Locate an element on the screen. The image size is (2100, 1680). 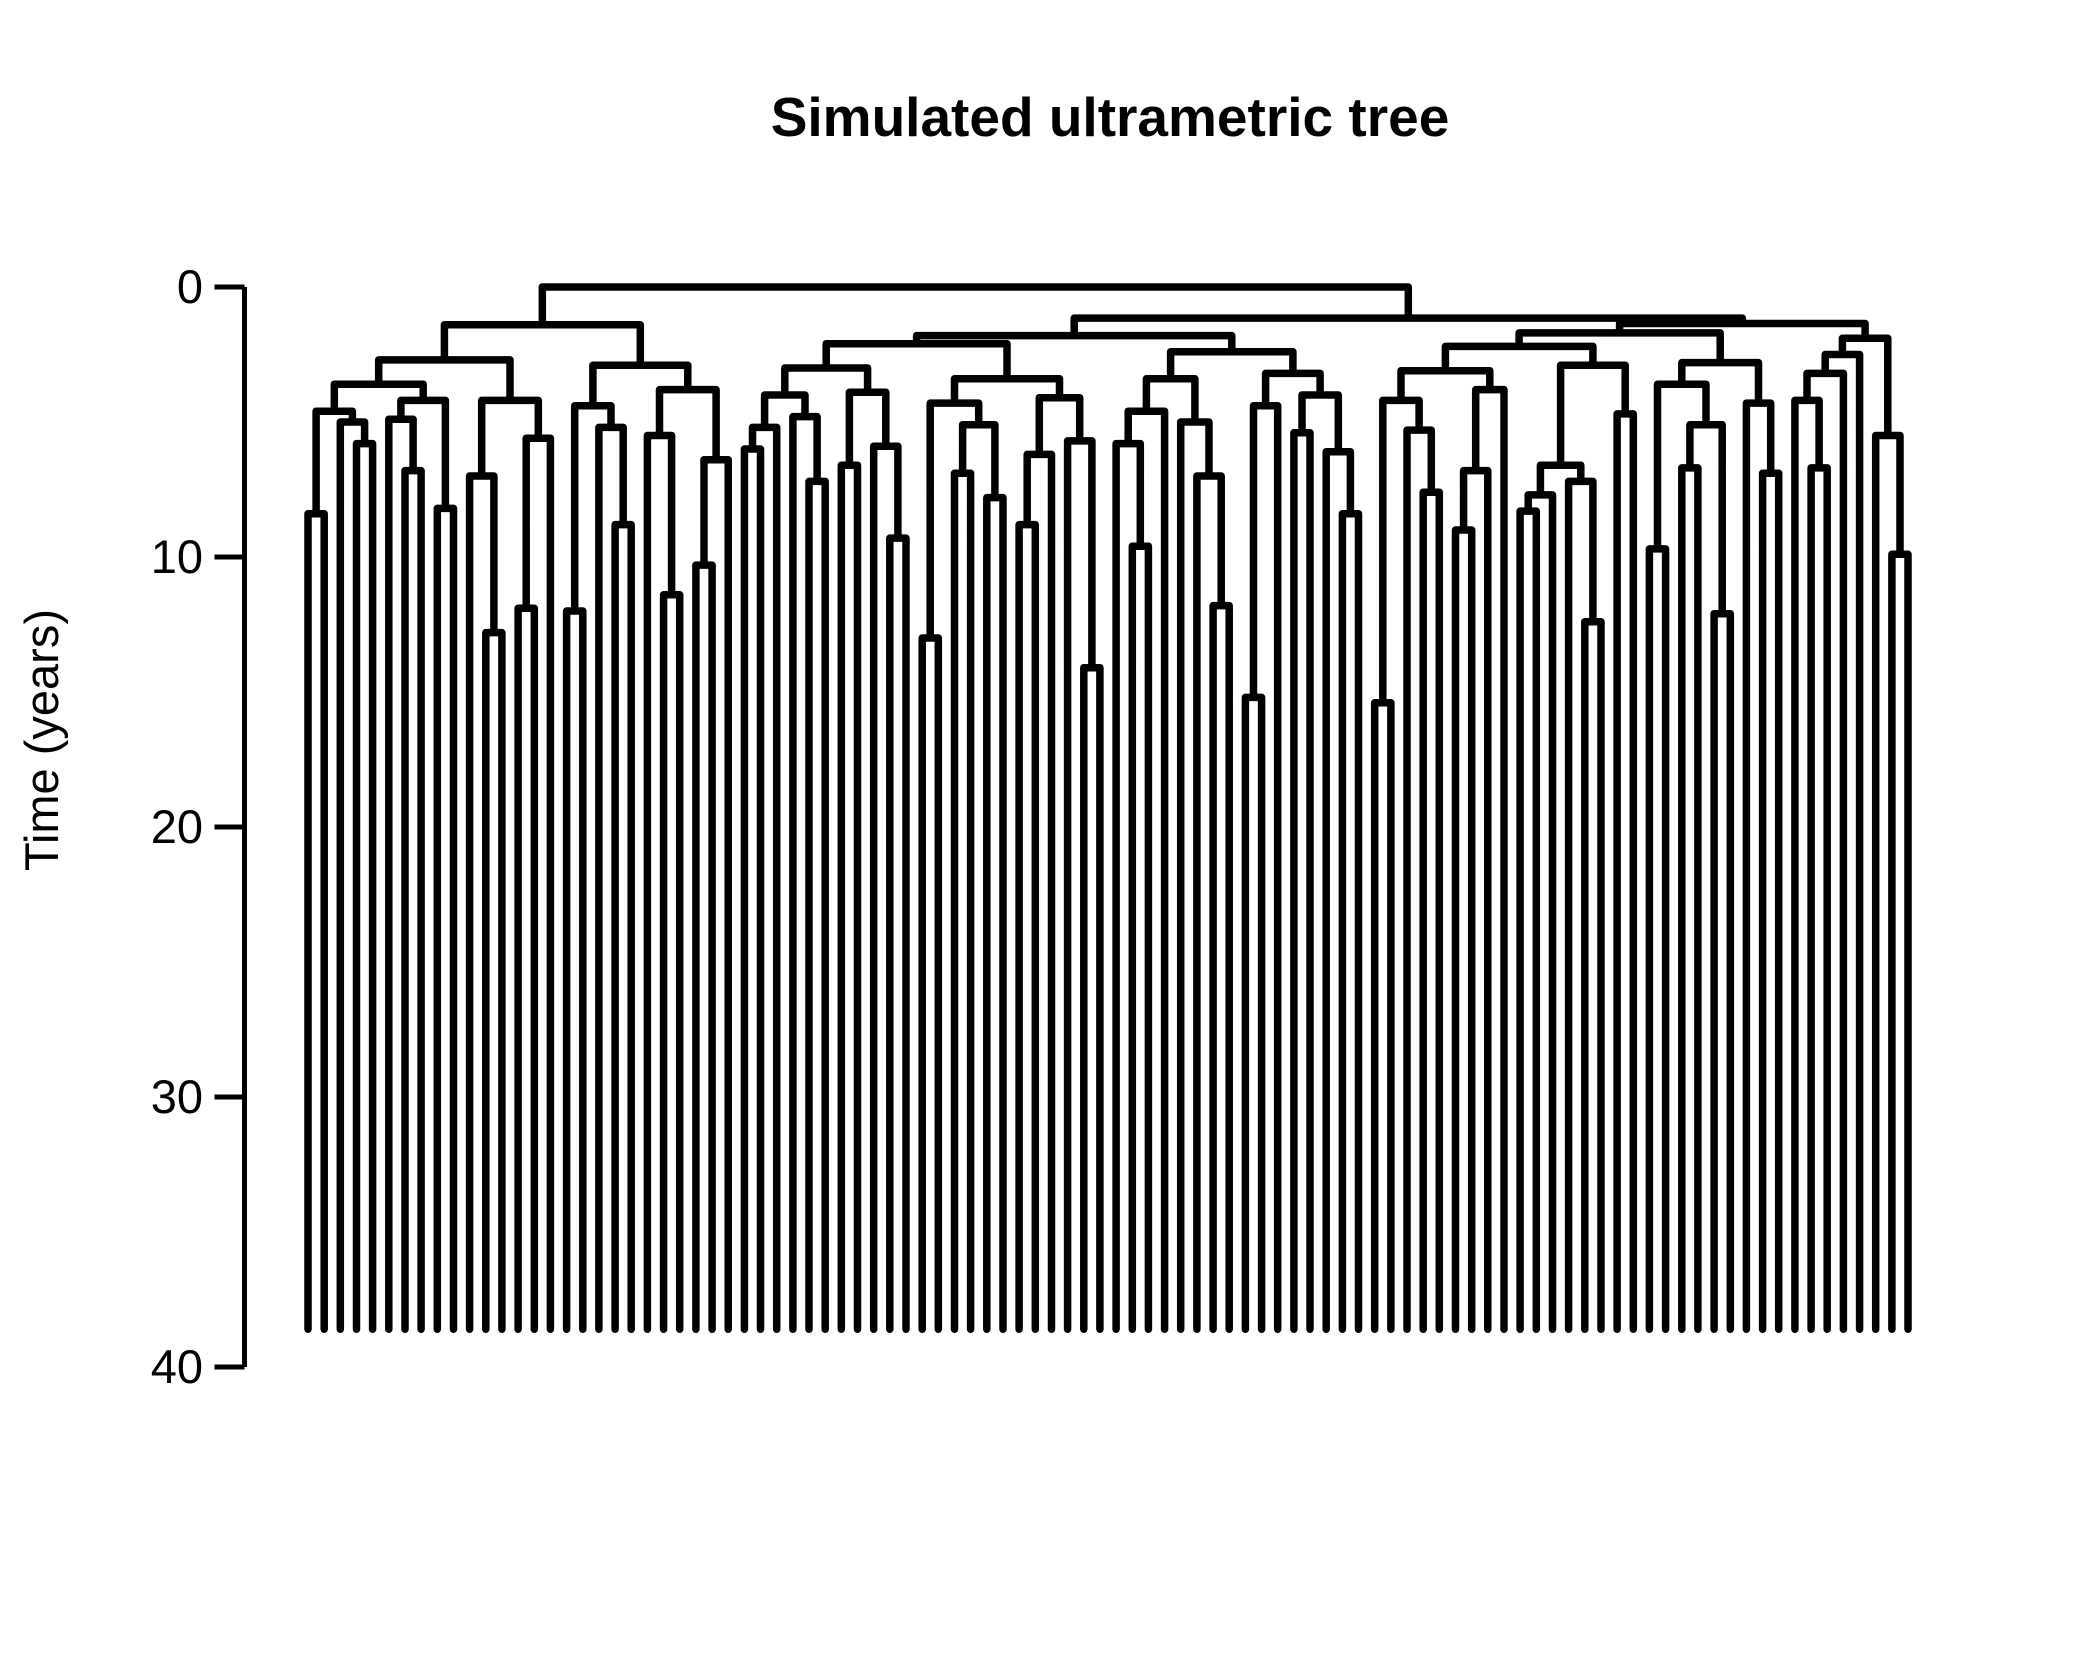
y-axis is located at coordinates (230, 827).